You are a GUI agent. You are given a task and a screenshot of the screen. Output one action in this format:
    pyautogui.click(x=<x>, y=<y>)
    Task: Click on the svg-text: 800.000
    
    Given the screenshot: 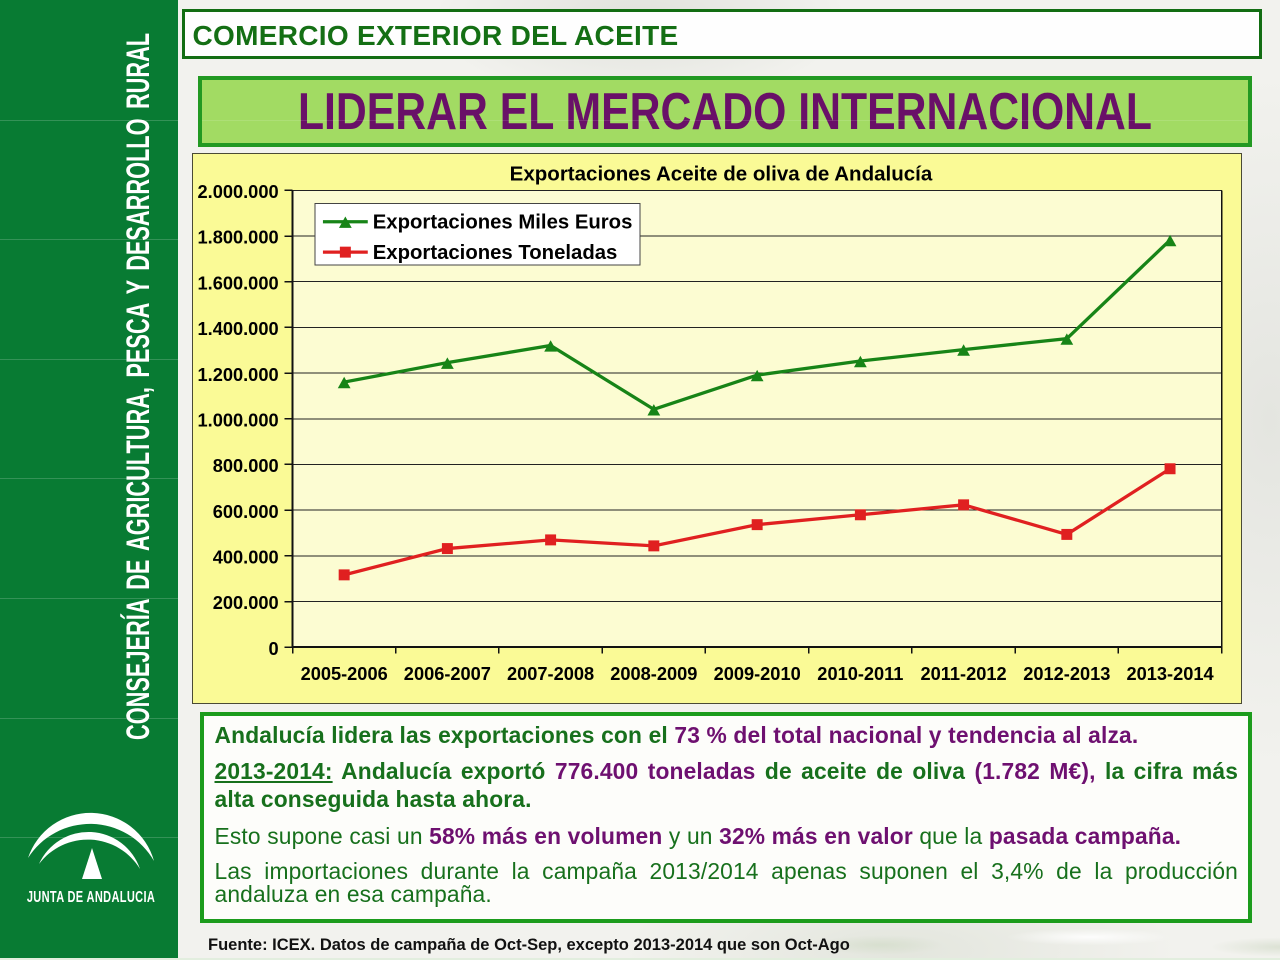 What is the action you would take?
    pyautogui.click(x=246, y=465)
    